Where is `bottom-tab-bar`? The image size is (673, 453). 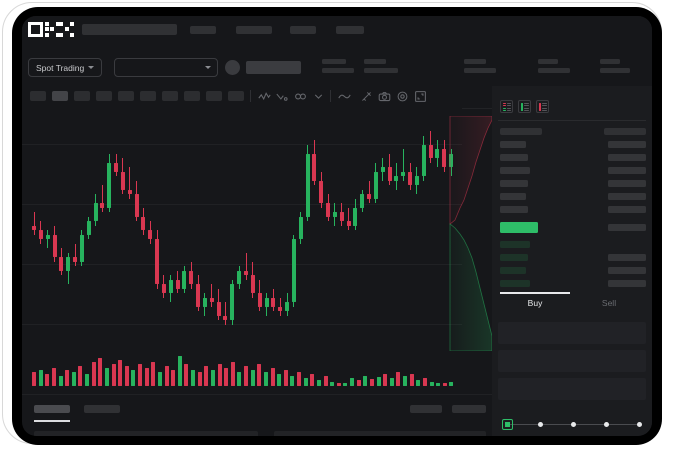
bottom-tab-bar is located at coordinates (257, 415).